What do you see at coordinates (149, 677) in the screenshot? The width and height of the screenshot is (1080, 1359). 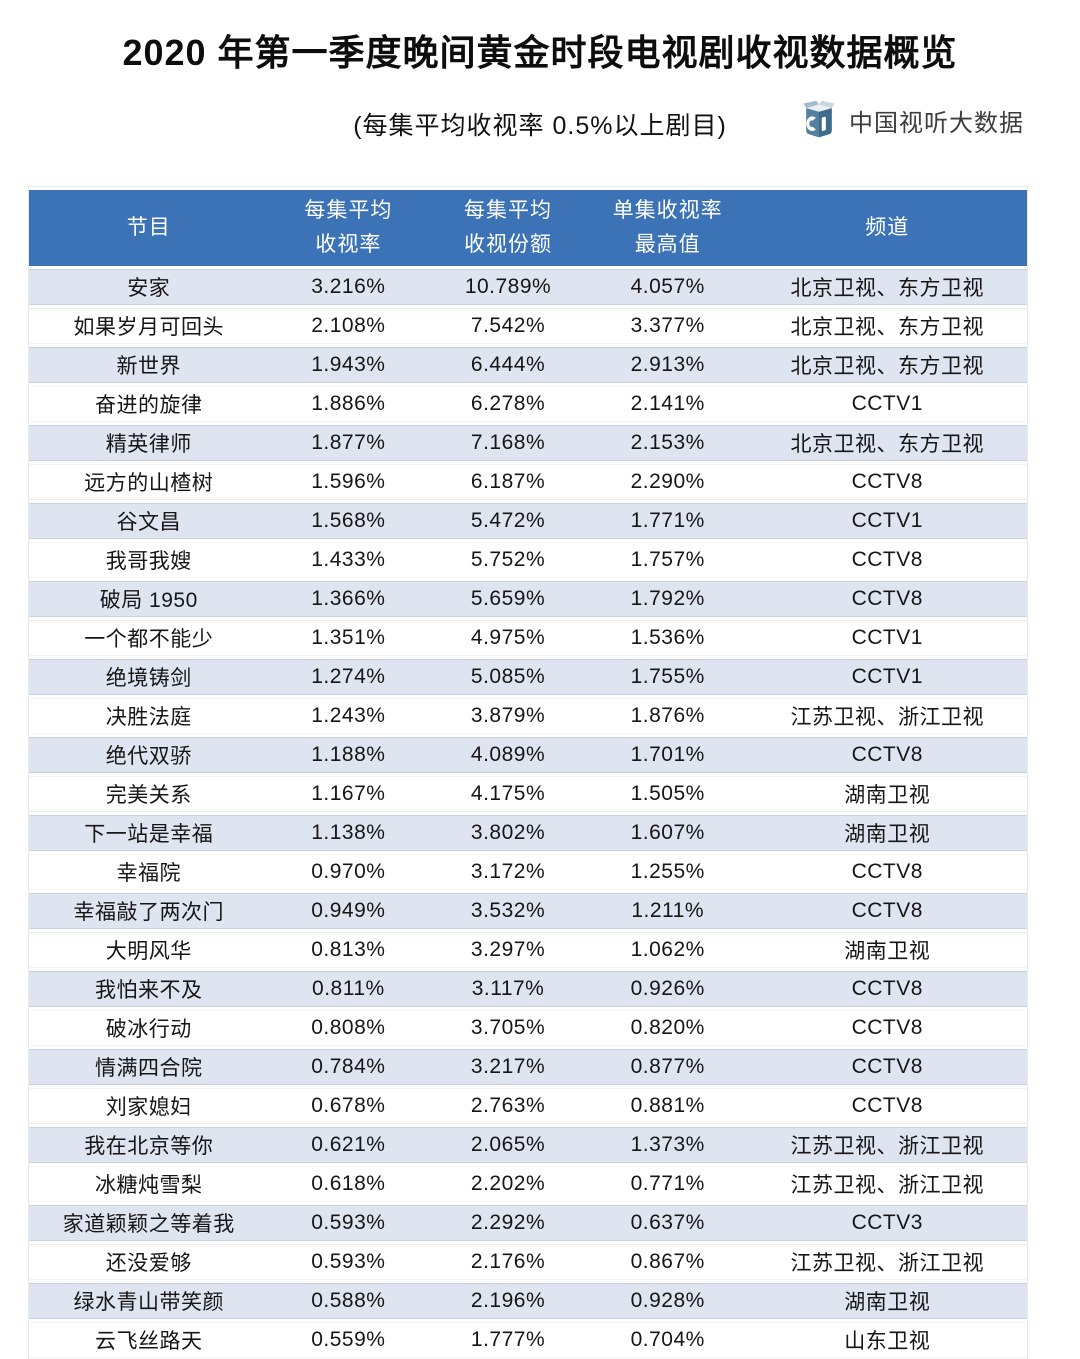 I see `program-cell: 绝境铸剑` at bounding box center [149, 677].